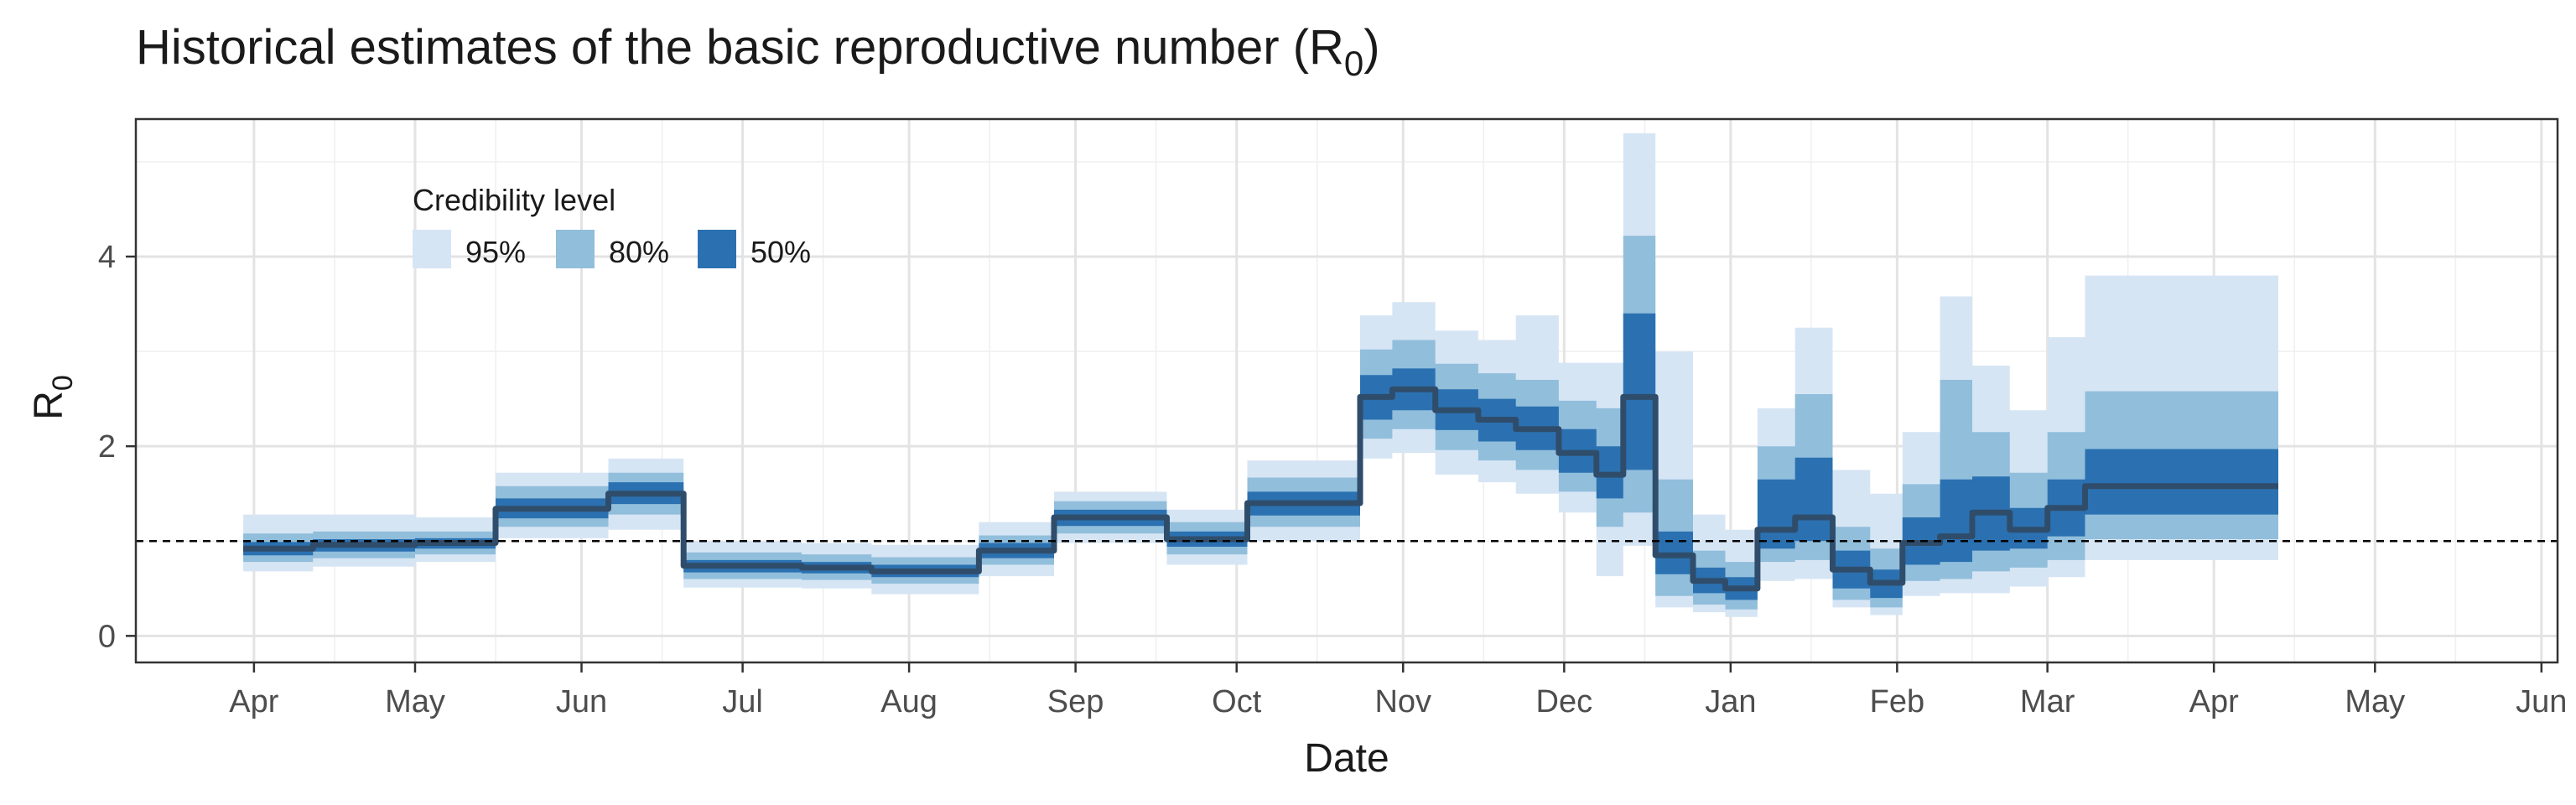 This screenshot has width=2576, height=805. Describe the element at coordinates (1402, 701) in the screenshot. I see `x-tick-label: Nov` at that location.